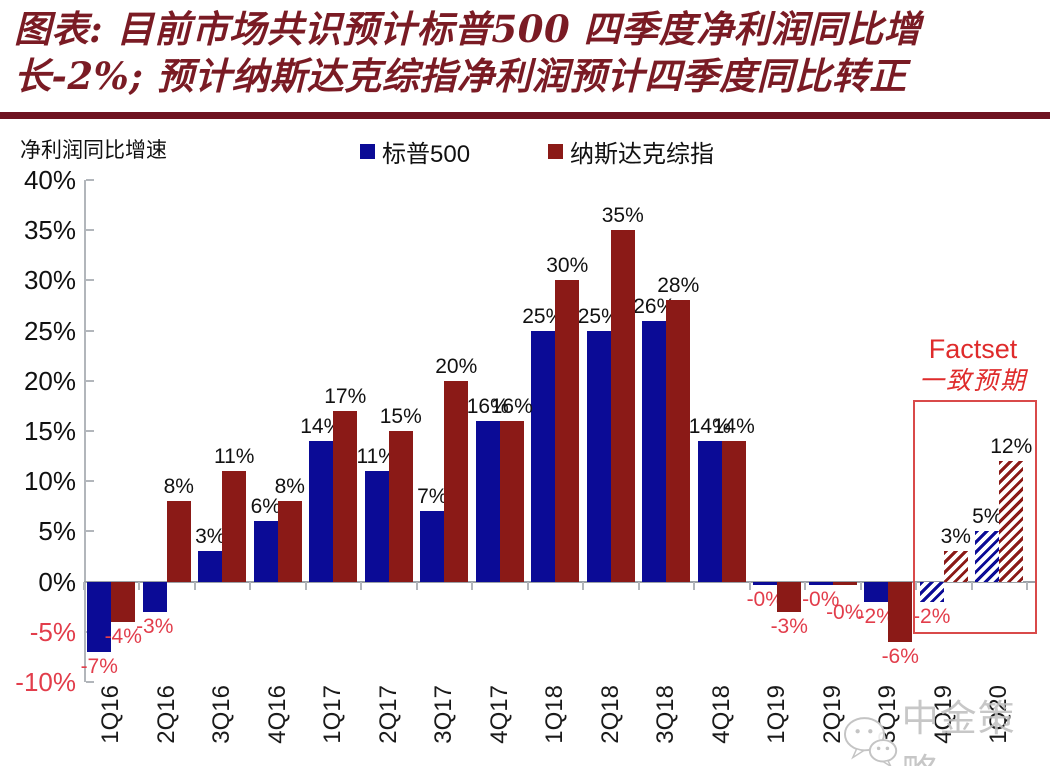 The width and height of the screenshot is (1050, 766). What do you see at coordinates (400, 416) in the screenshot?
I see `bar-label: 15%` at bounding box center [400, 416].